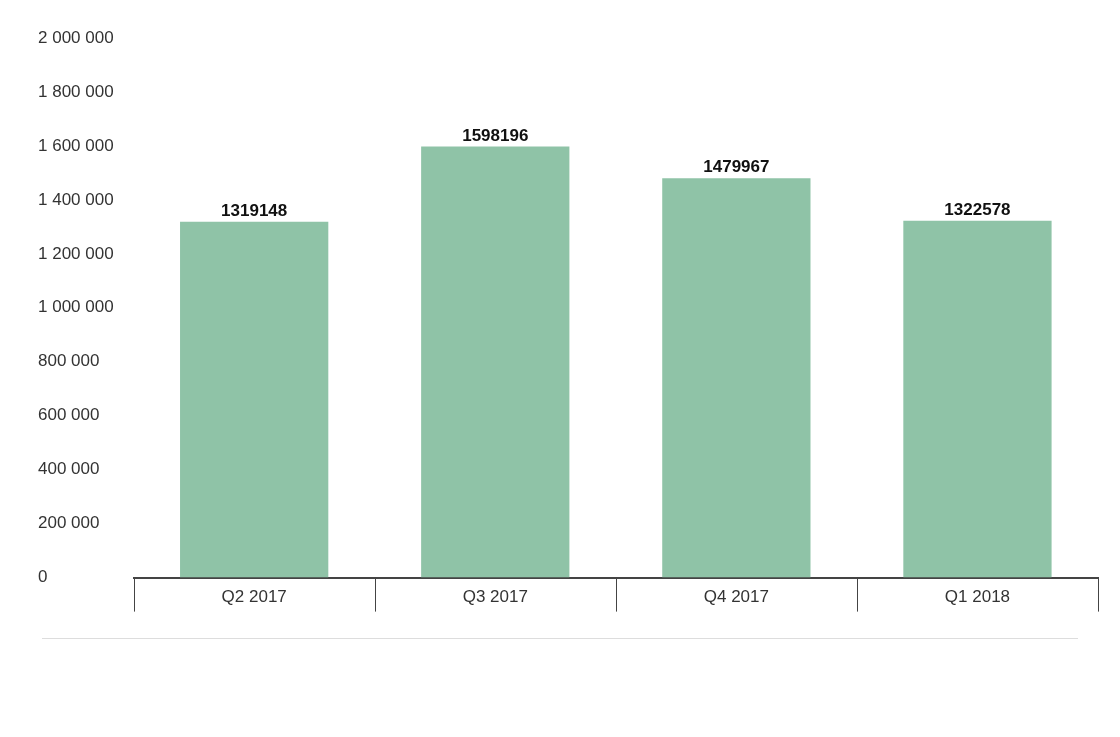 The height and width of the screenshot is (737, 1120). What do you see at coordinates (69, 415) in the screenshot?
I see `y-tick-label: 600 000` at bounding box center [69, 415].